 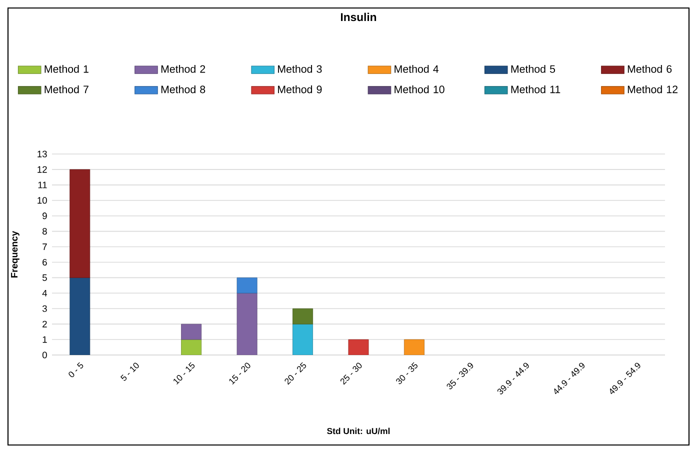 I want to click on y-axis-title: Frequency, so click(x=15, y=254).